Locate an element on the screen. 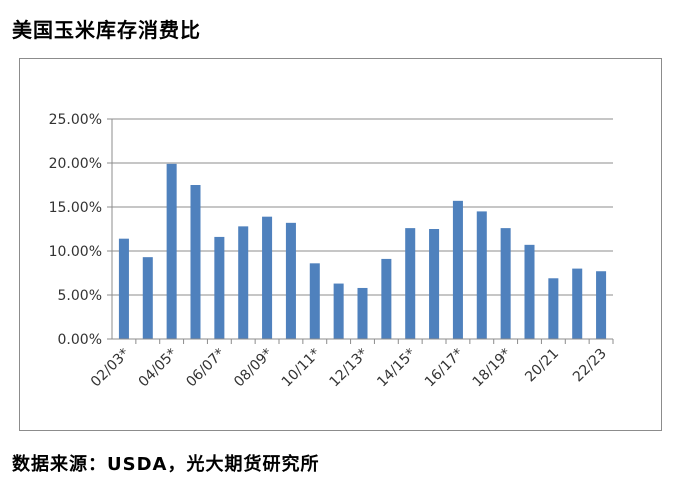 This screenshot has width=685, height=487. bar-08/09* is located at coordinates (267, 277).